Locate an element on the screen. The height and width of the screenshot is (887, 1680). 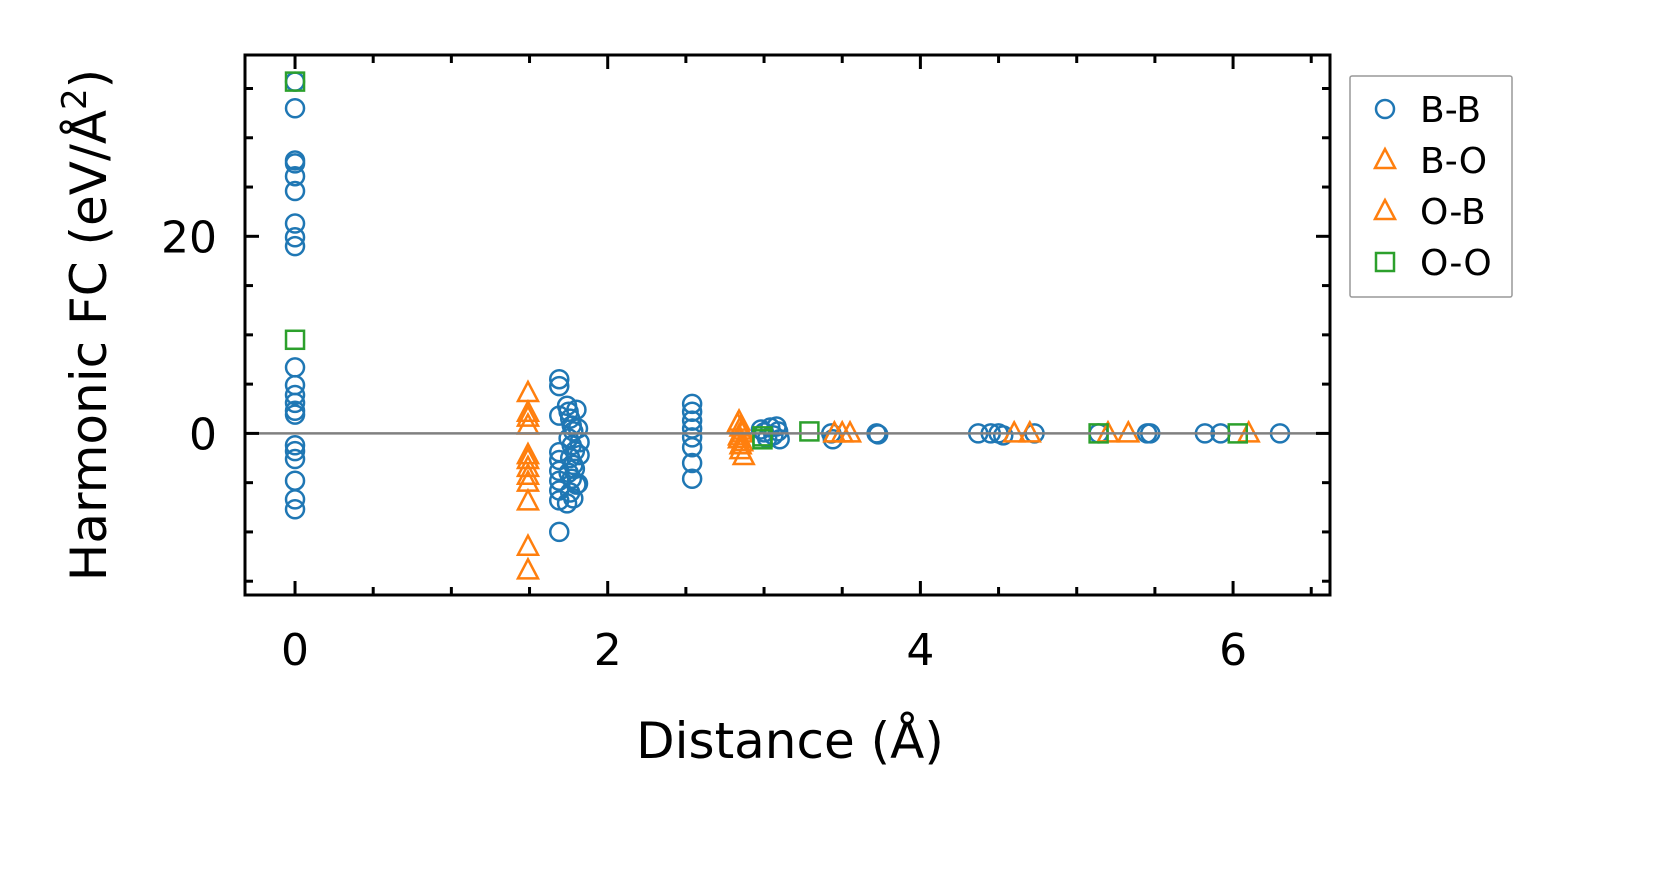
legend-marker-circle-icon is located at coordinates (1385, 109).